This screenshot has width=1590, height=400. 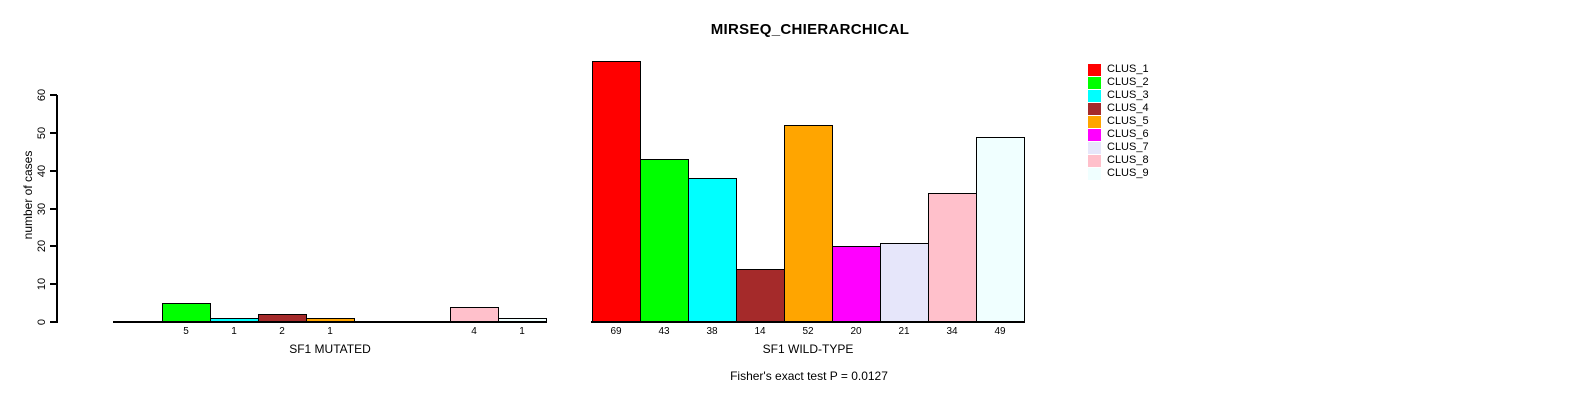 What do you see at coordinates (808, 349) in the screenshot?
I see `x-axis-group-label-wildtype: SF1 WILD-TYPE` at bounding box center [808, 349].